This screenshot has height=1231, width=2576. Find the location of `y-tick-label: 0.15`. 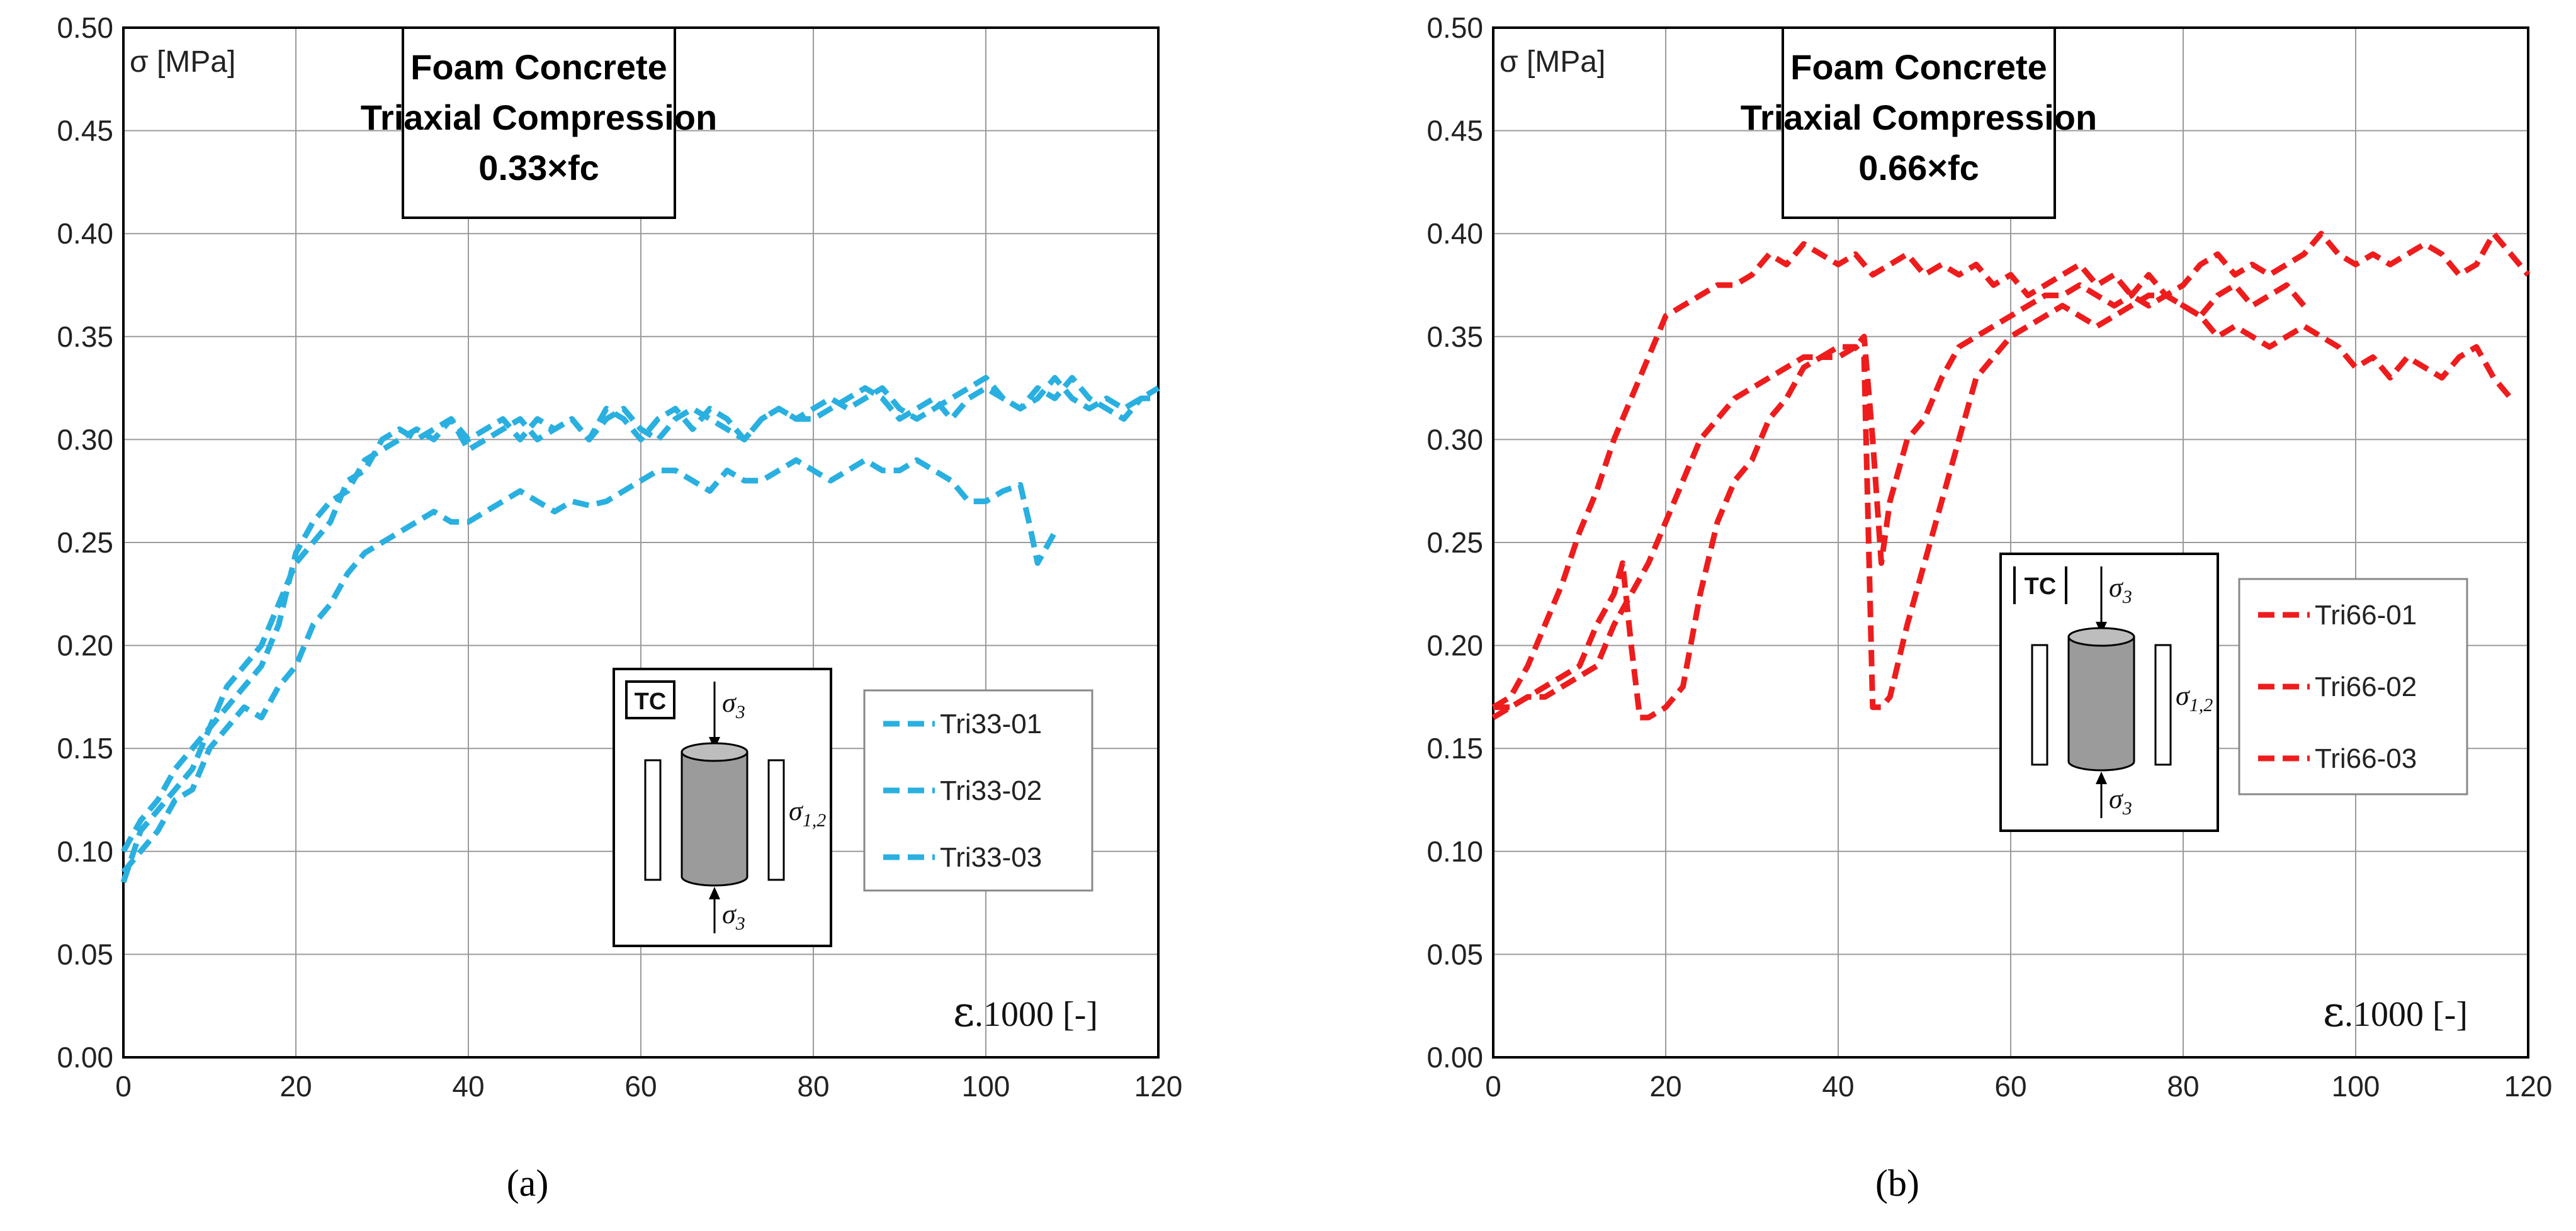

y-tick-label: 0.15 is located at coordinates (85, 748).